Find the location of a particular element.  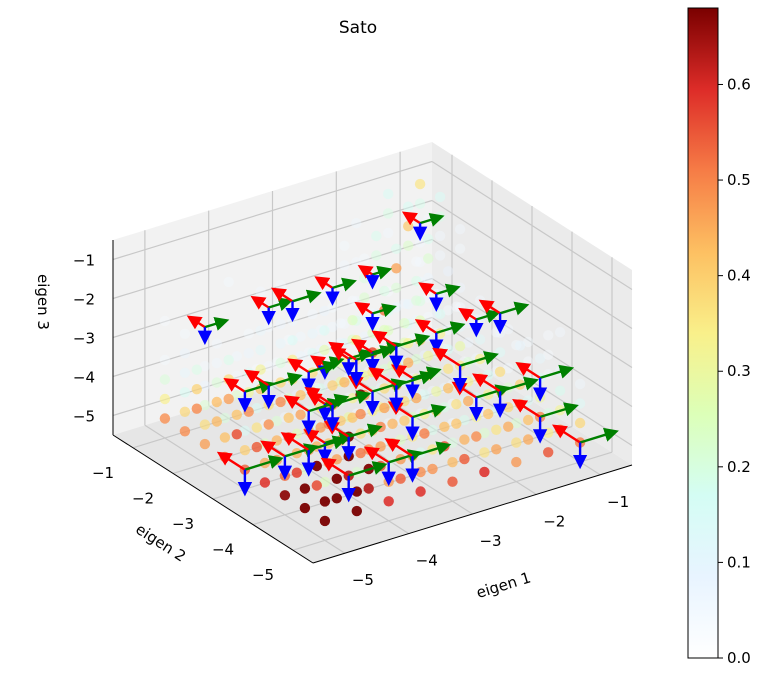

x-axis-label: eigen 1 is located at coordinates (503, 585).